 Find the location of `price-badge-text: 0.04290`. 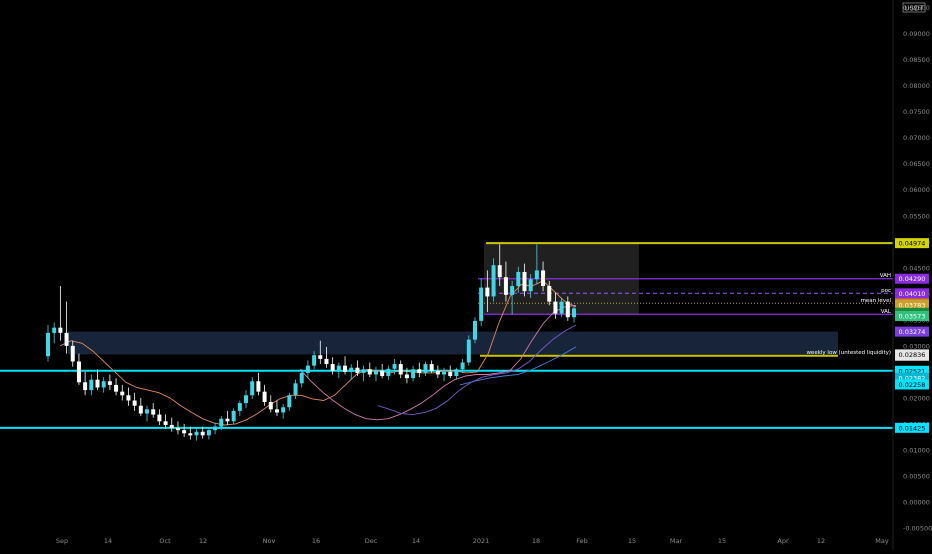

price-badge-text: 0.04290 is located at coordinates (912, 279).